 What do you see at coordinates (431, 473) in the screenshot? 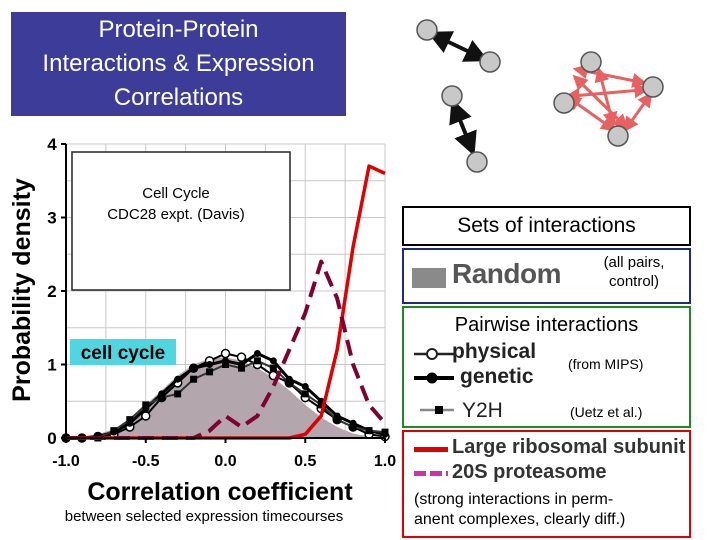
I see `proteasome-line` at bounding box center [431, 473].